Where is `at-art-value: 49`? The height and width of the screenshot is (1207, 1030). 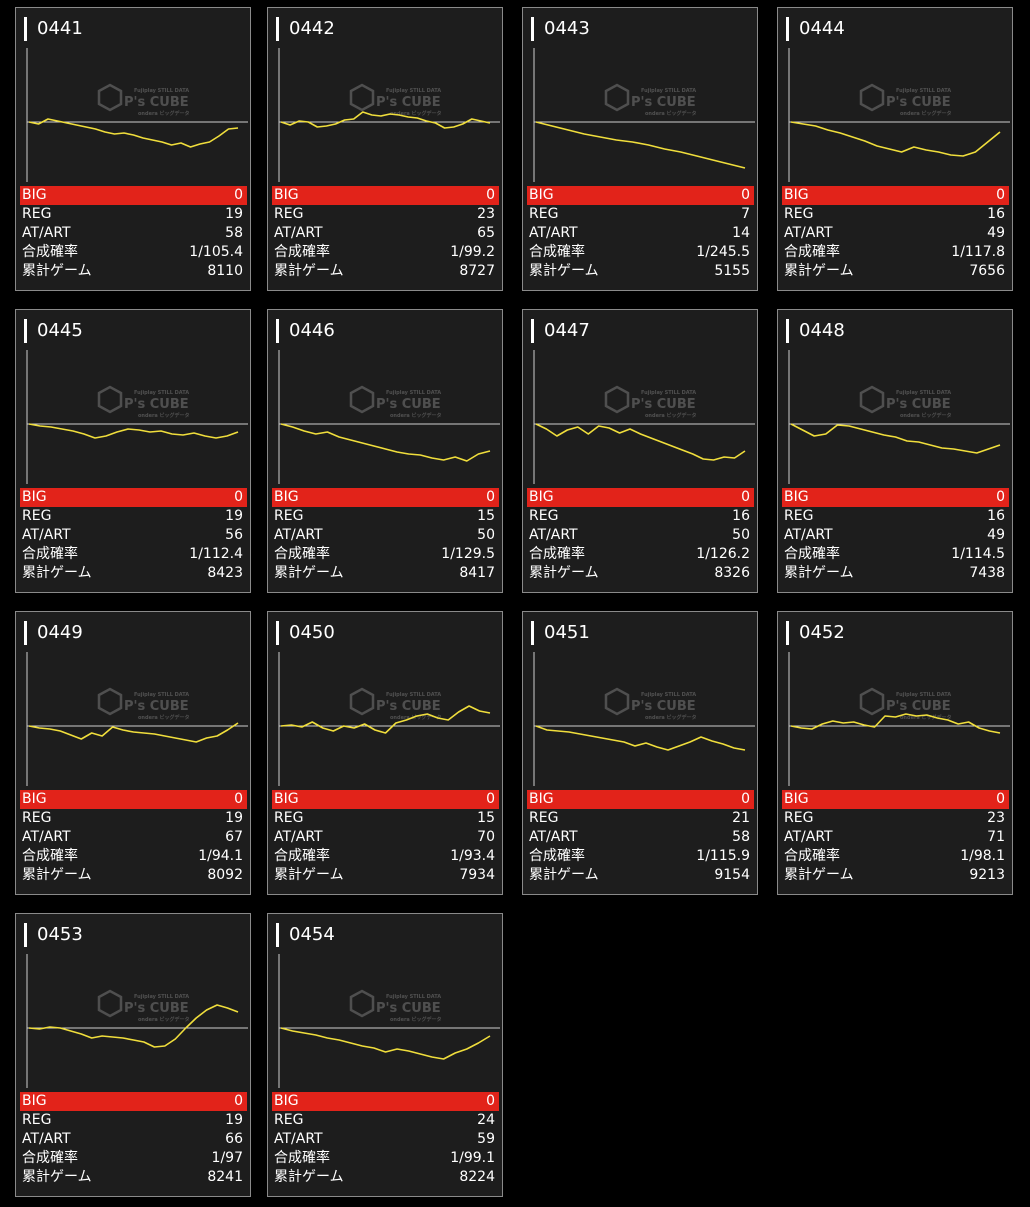 at-art-value: 49 is located at coordinates (996, 535).